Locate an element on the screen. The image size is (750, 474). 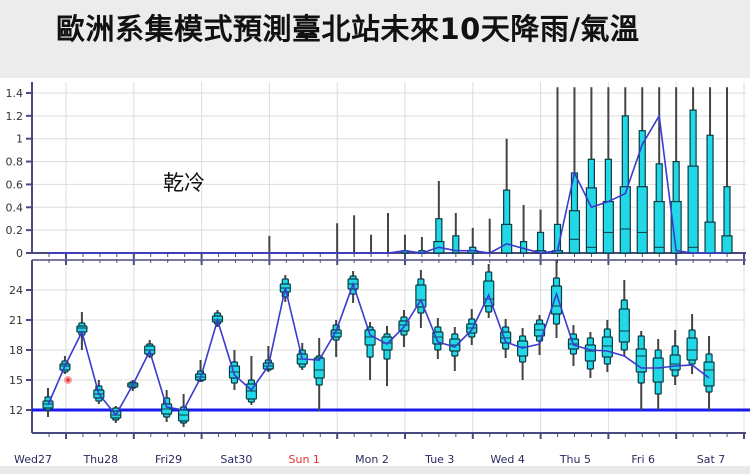
day-label: Sun 1 is located at coordinates (303, 459).